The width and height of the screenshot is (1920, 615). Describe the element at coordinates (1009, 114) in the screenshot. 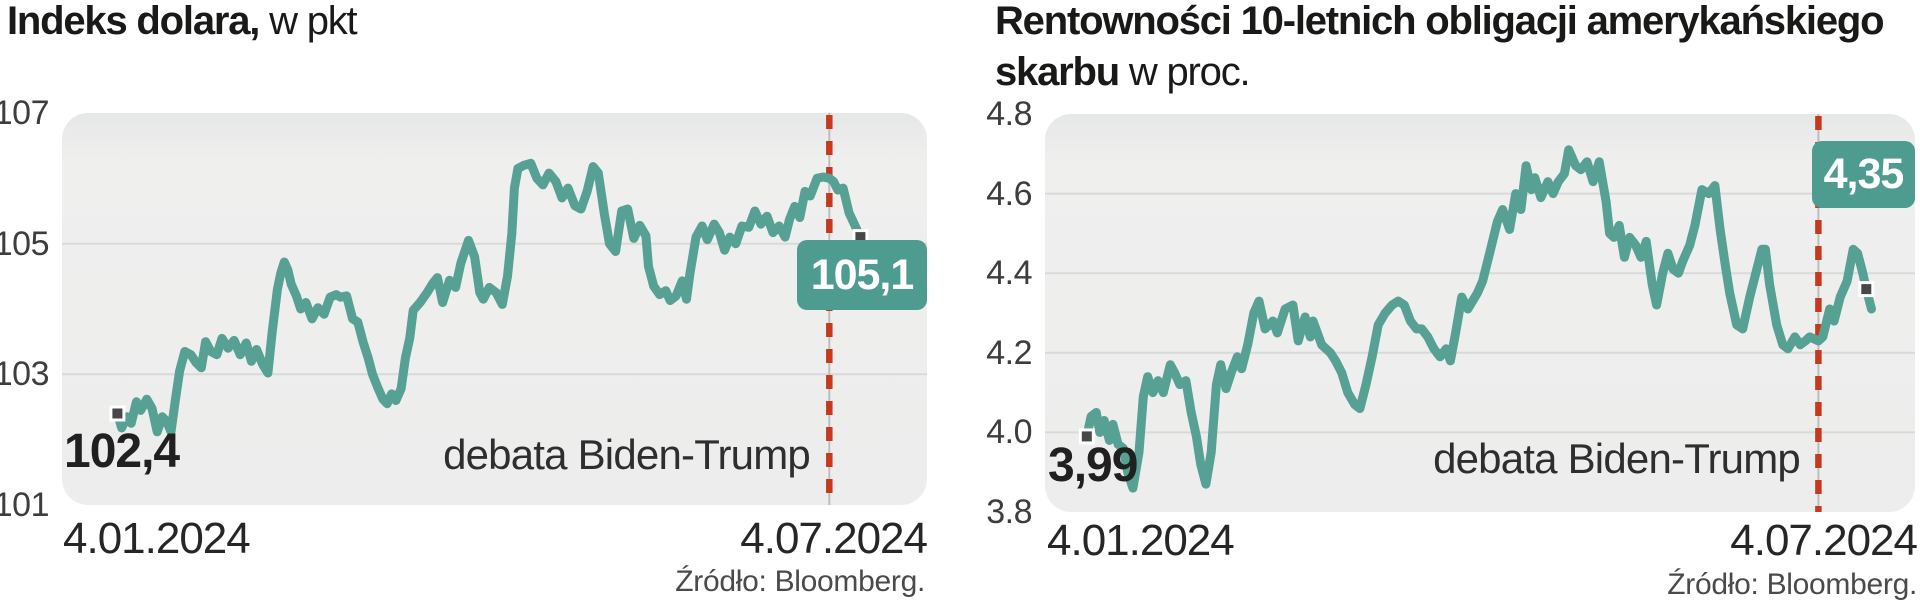

I see `y-axis-tick: 4.8` at that location.